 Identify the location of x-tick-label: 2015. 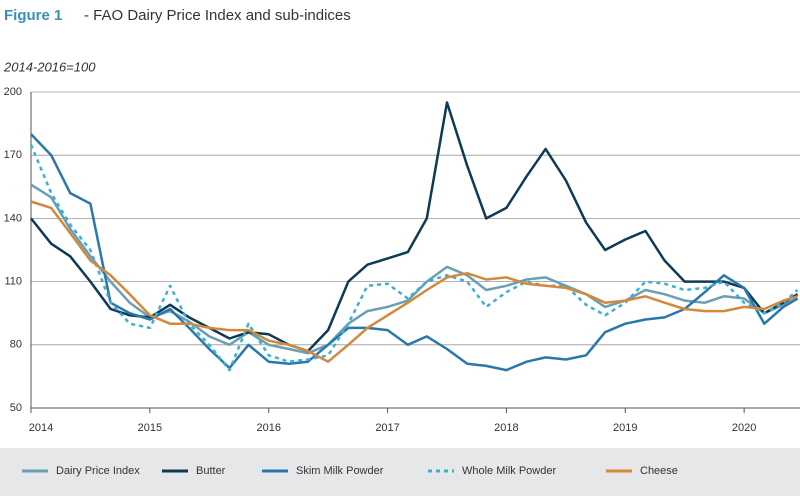
(150, 428).